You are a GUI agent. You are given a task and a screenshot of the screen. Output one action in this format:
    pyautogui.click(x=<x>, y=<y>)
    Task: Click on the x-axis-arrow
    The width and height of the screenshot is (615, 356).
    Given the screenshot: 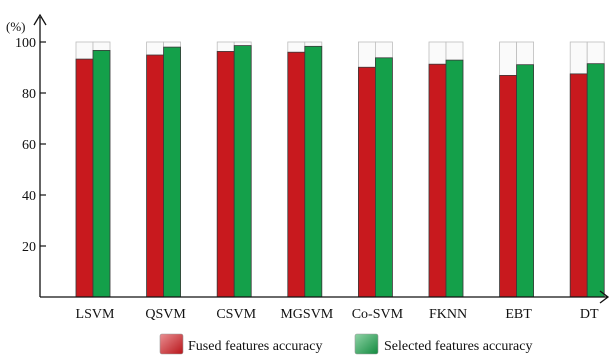 What is the action you would take?
    pyautogui.click(x=604, y=297)
    